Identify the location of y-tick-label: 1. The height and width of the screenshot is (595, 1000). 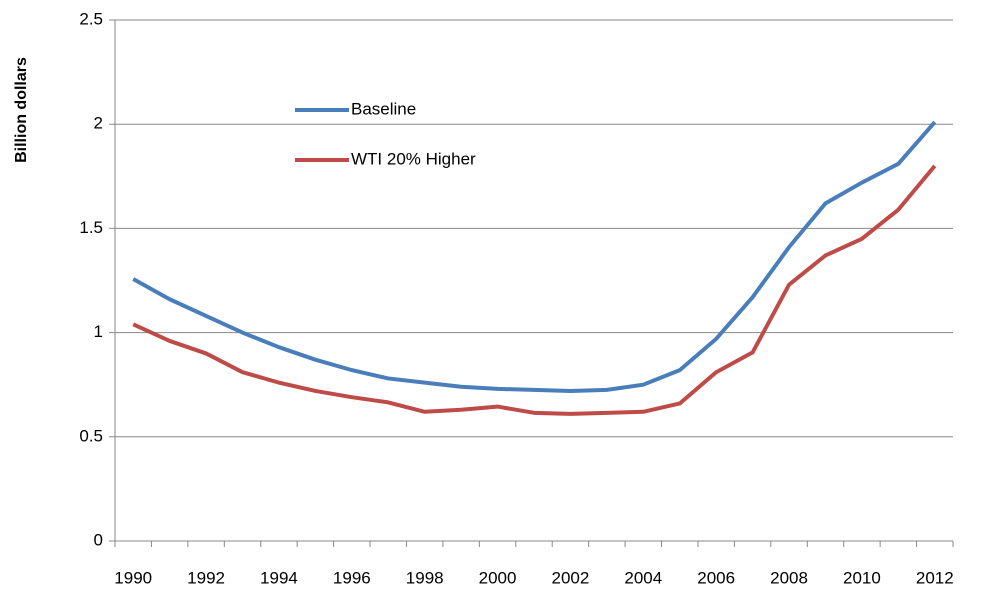
(98, 331).